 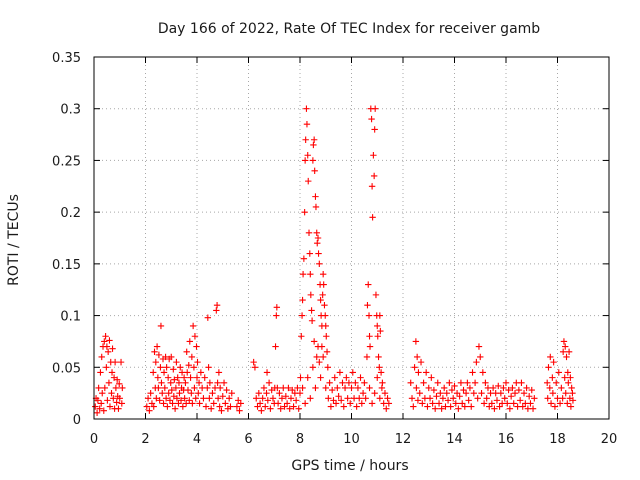 I want to click on x-tick-label: 16, so click(x=506, y=439).